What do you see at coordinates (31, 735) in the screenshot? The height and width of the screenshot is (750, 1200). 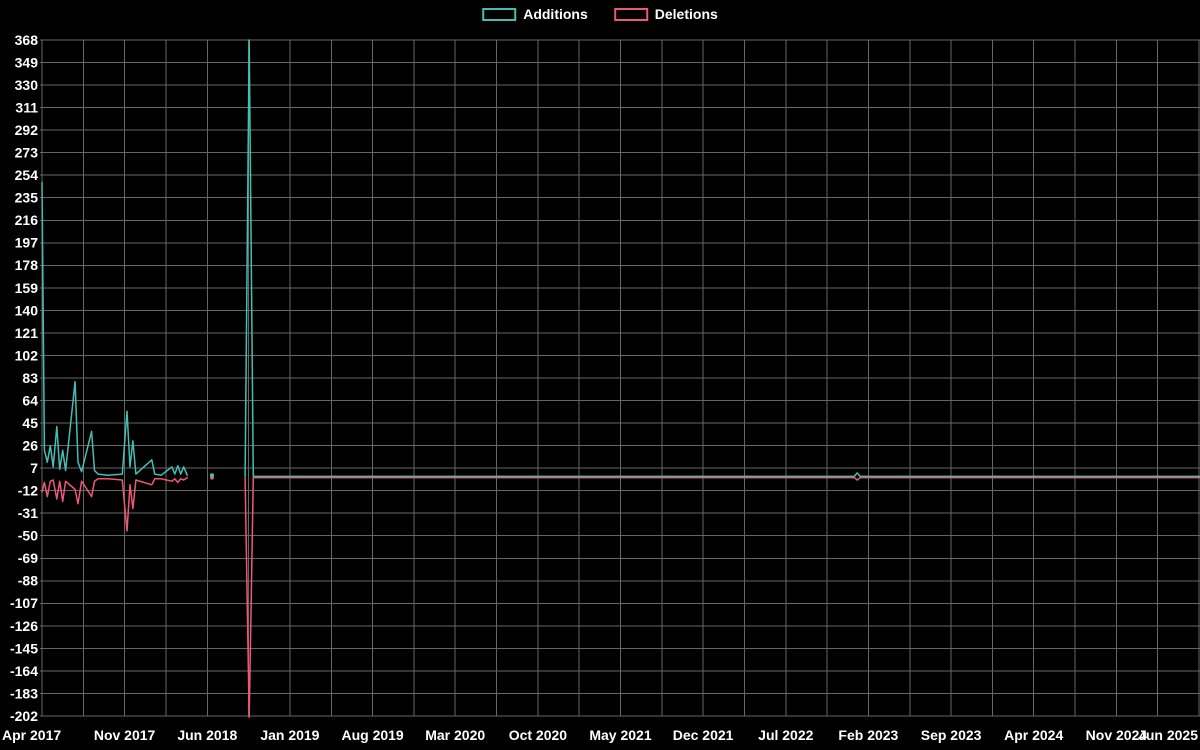 I see `x-axis-tick-label: Apr 2017` at bounding box center [31, 735].